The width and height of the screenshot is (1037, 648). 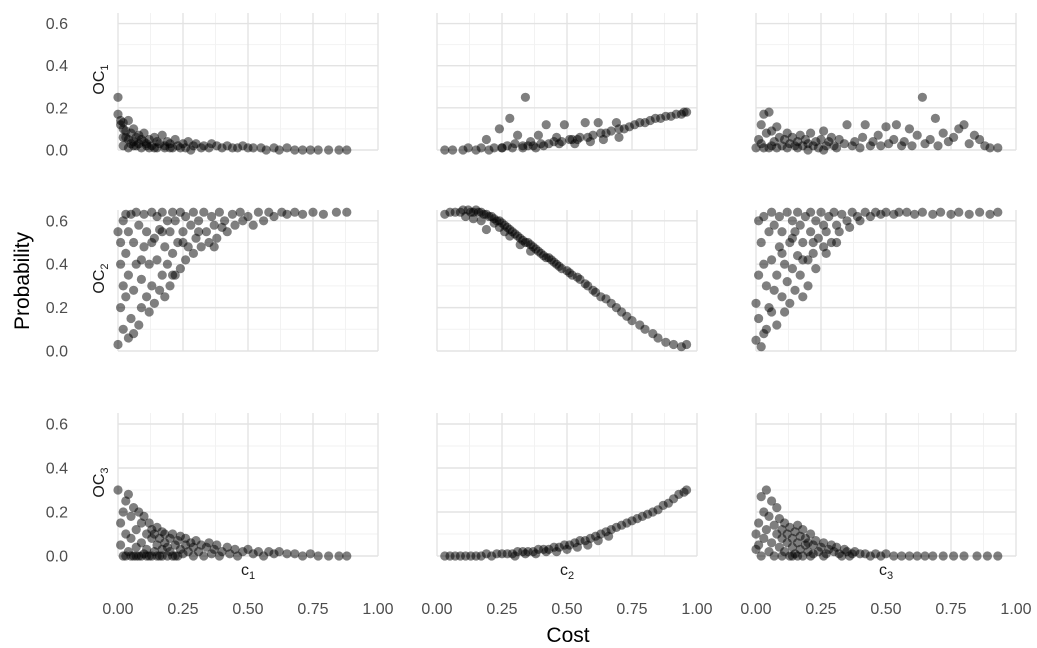 I want to click on x-tick-label: 0.00, so click(x=755, y=609).